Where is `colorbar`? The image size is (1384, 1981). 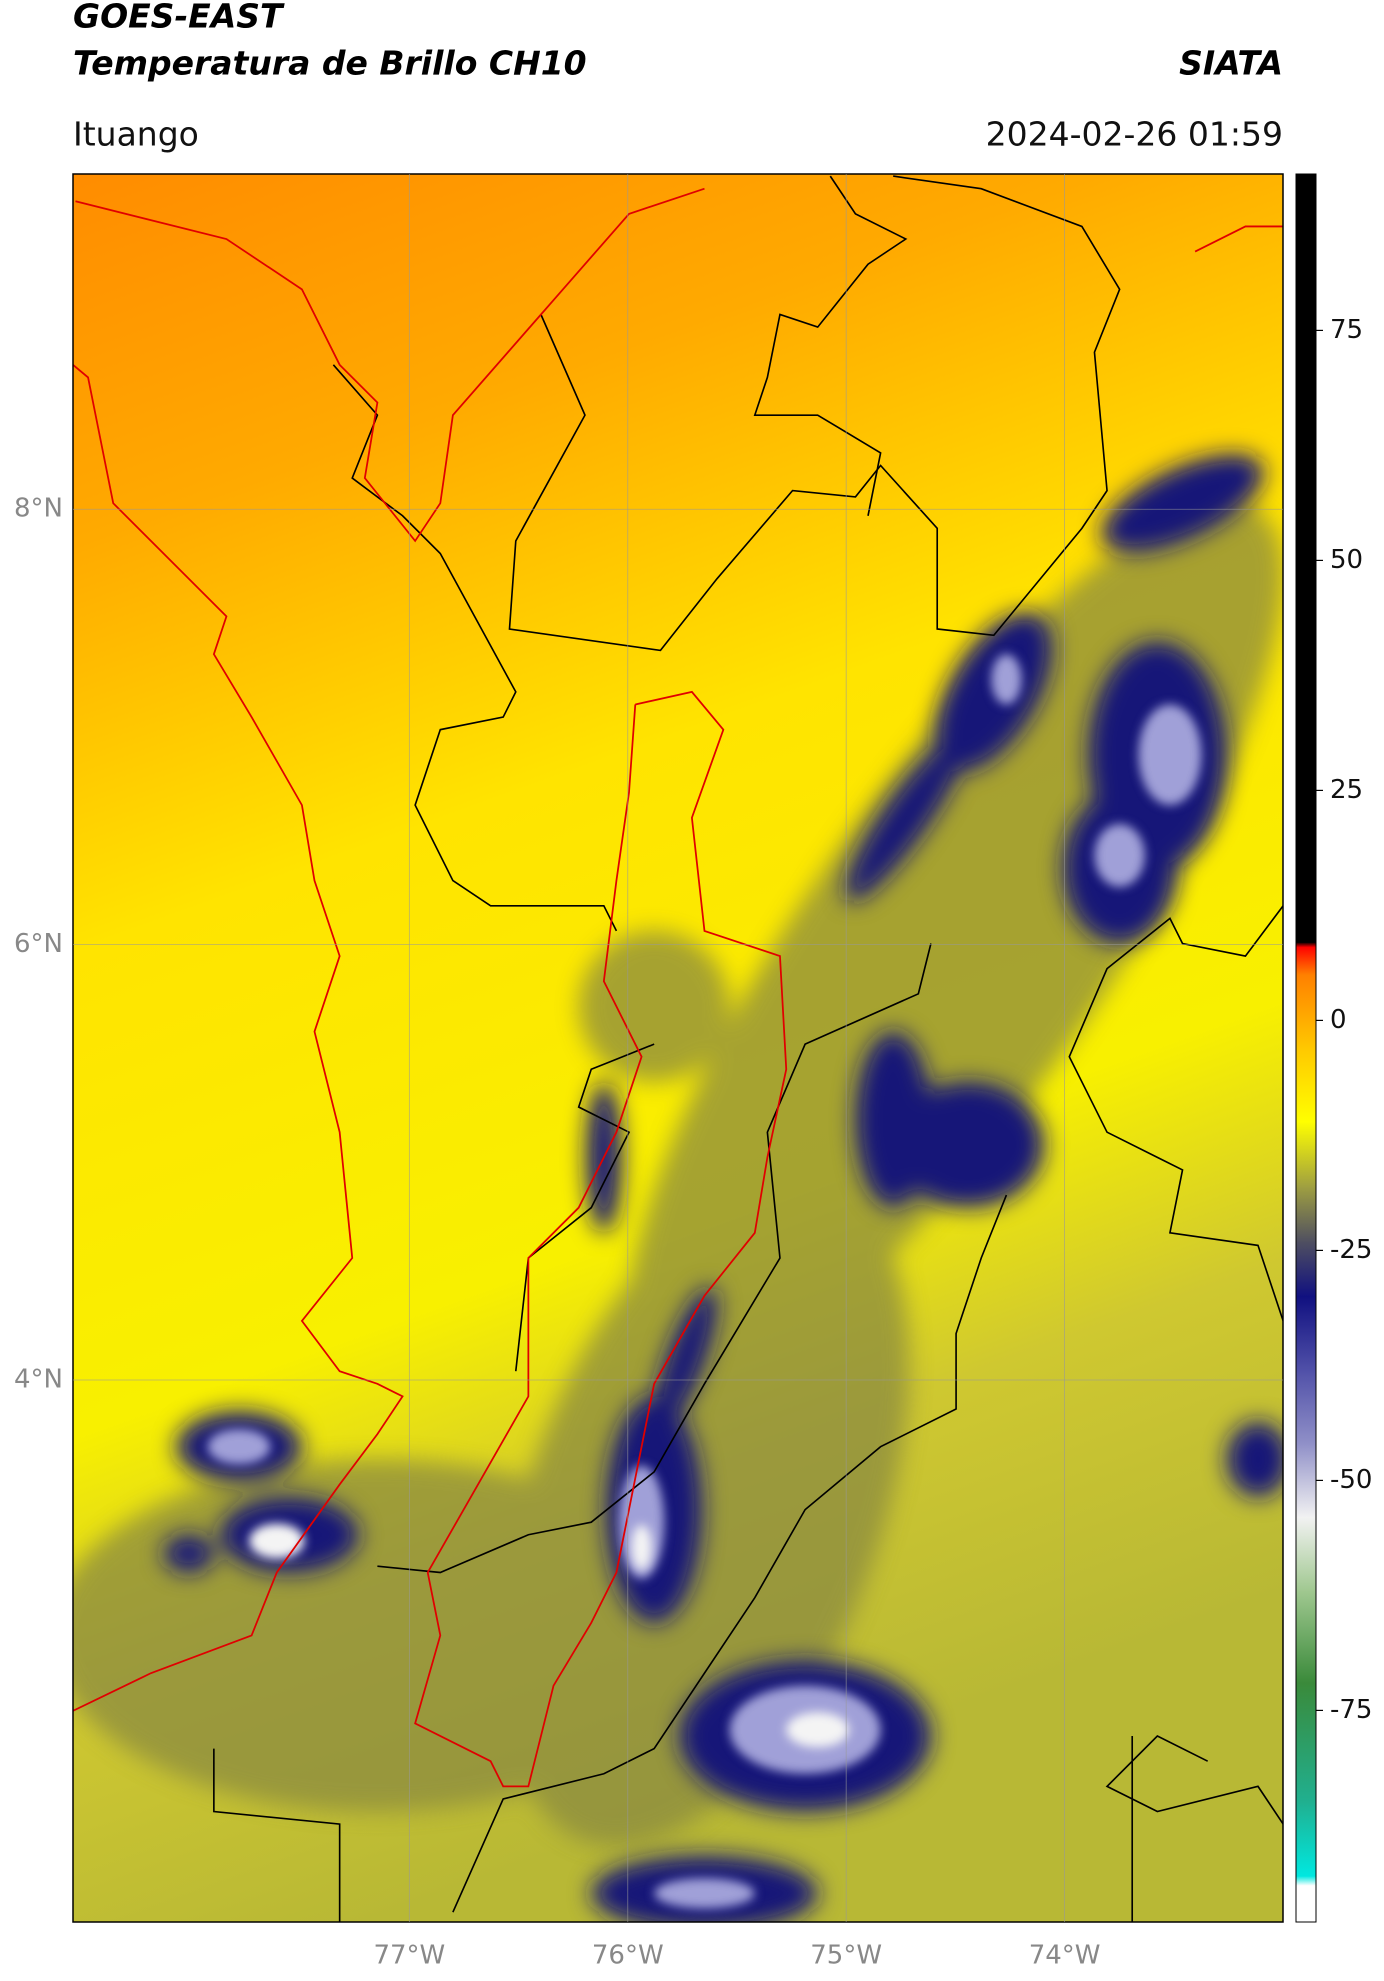 colorbar is located at coordinates (1306, 1048).